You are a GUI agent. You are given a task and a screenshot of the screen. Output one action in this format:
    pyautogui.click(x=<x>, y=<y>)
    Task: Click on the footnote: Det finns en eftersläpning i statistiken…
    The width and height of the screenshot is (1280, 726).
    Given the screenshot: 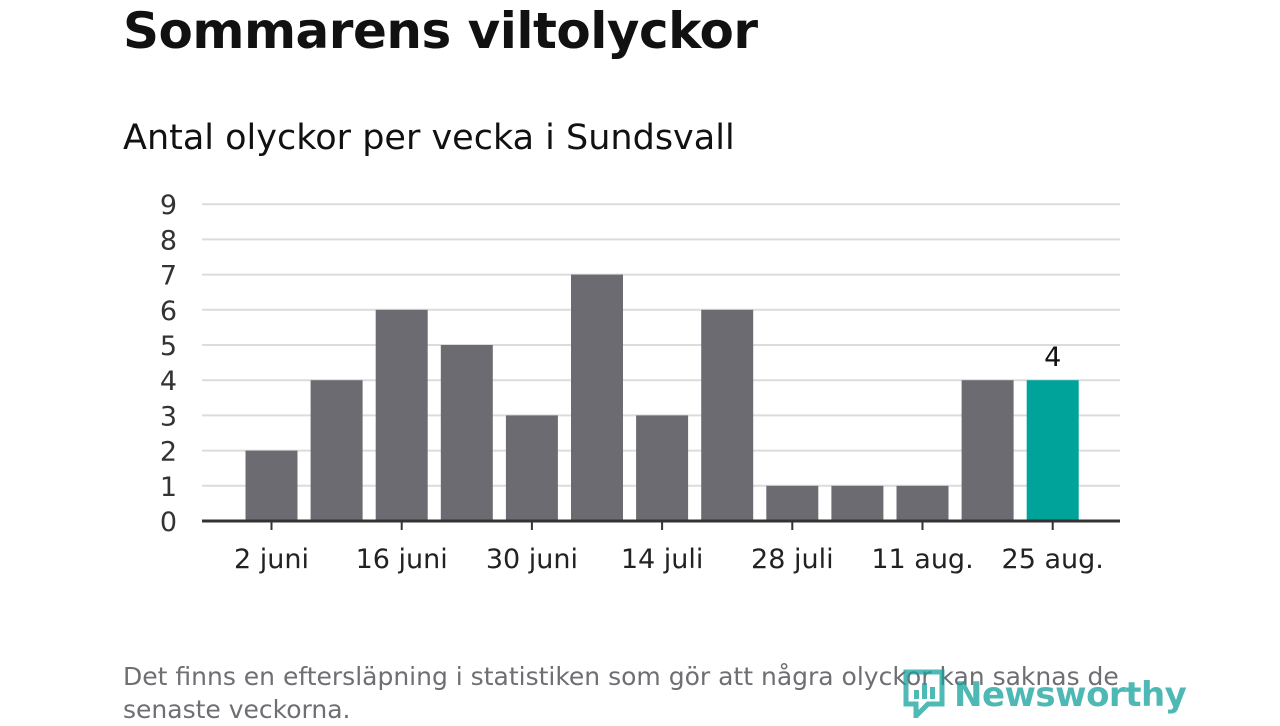 What is the action you would take?
    pyautogui.click(x=621, y=693)
    